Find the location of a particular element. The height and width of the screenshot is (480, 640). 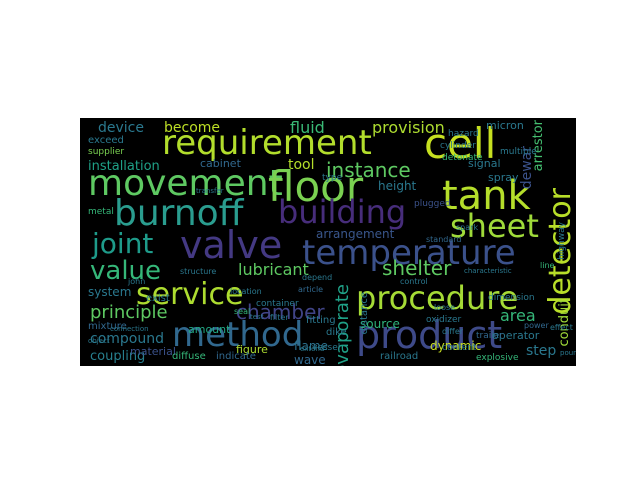

word: content is located at coordinates (459, 348).